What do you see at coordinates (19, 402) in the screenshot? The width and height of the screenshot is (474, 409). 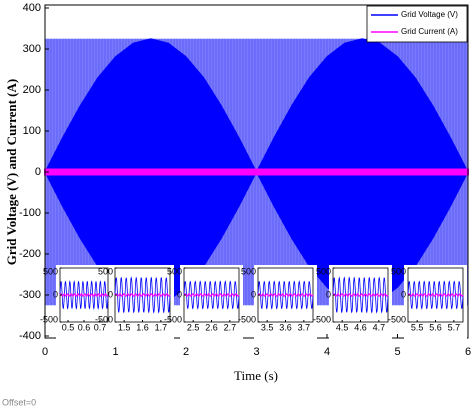 I see `footnote: Offset=0` at bounding box center [19, 402].